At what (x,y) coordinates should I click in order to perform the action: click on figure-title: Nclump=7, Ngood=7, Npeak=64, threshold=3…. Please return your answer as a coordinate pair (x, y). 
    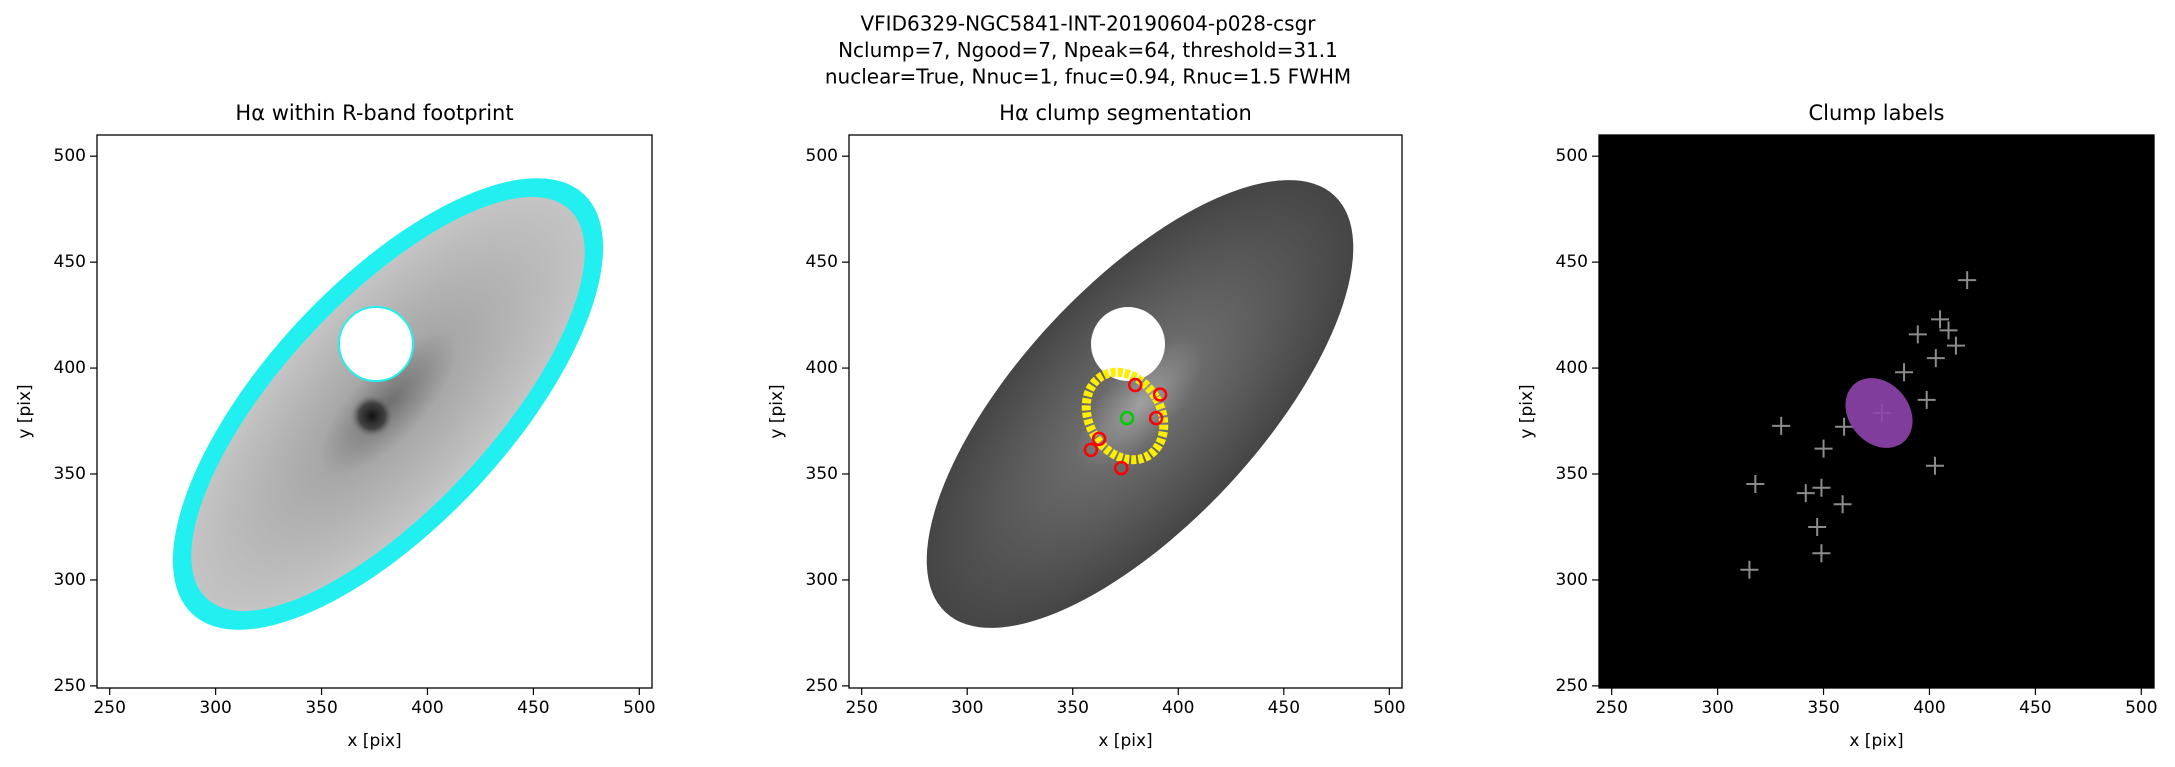
    Looking at the image, I should click on (1088, 50).